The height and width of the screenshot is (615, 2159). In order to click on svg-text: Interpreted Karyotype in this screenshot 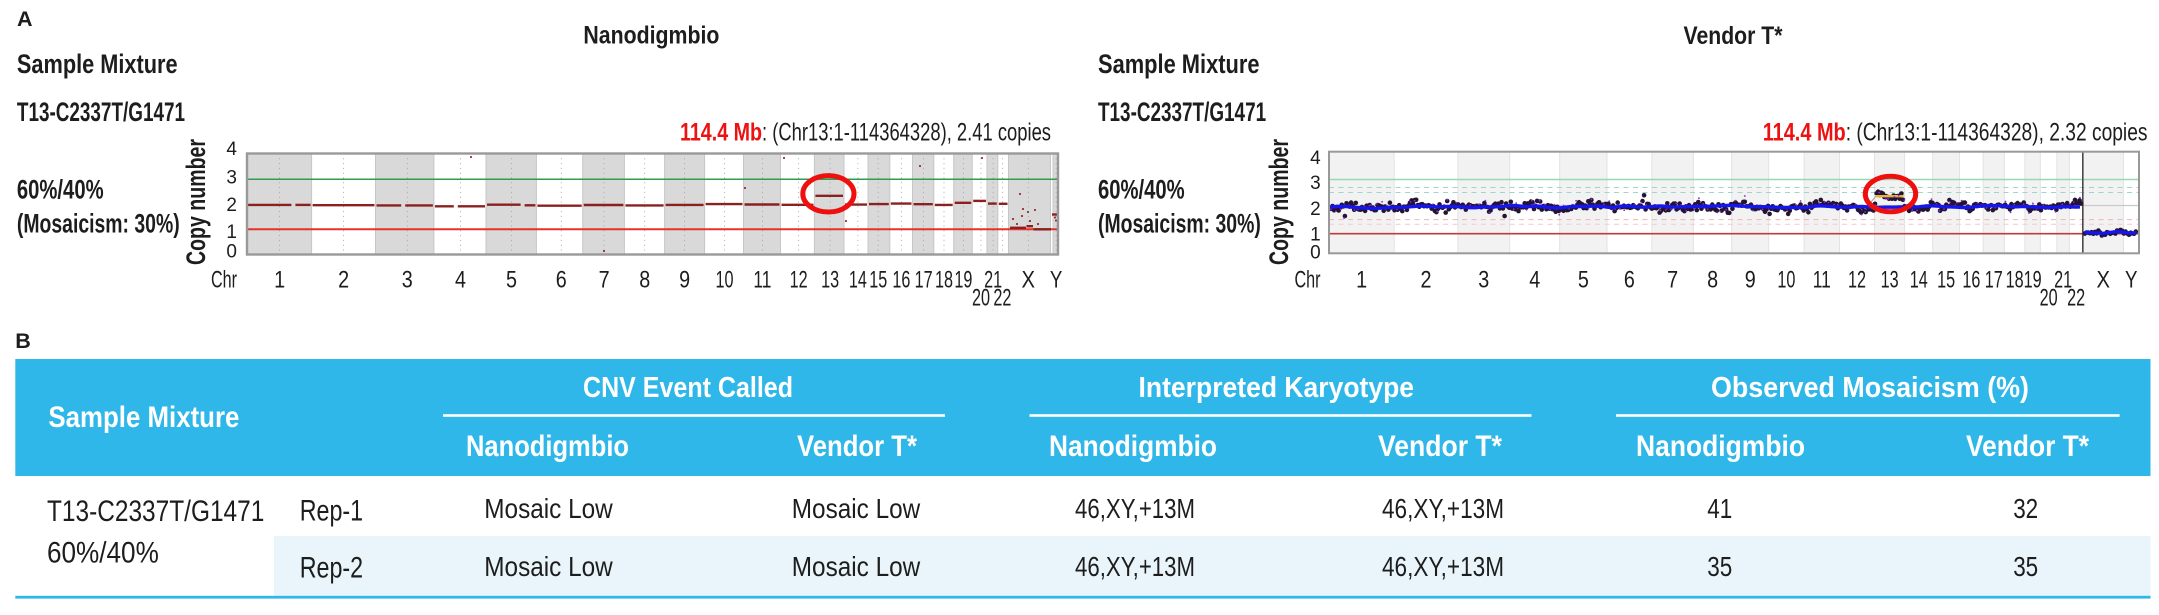, I will do `click(1277, 388)`.